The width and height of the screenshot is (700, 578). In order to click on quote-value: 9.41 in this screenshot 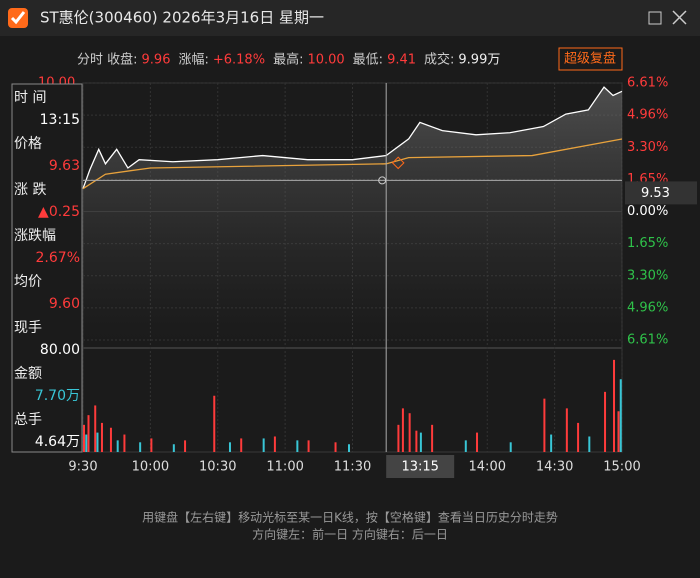, I will do `click(401, 60)`.